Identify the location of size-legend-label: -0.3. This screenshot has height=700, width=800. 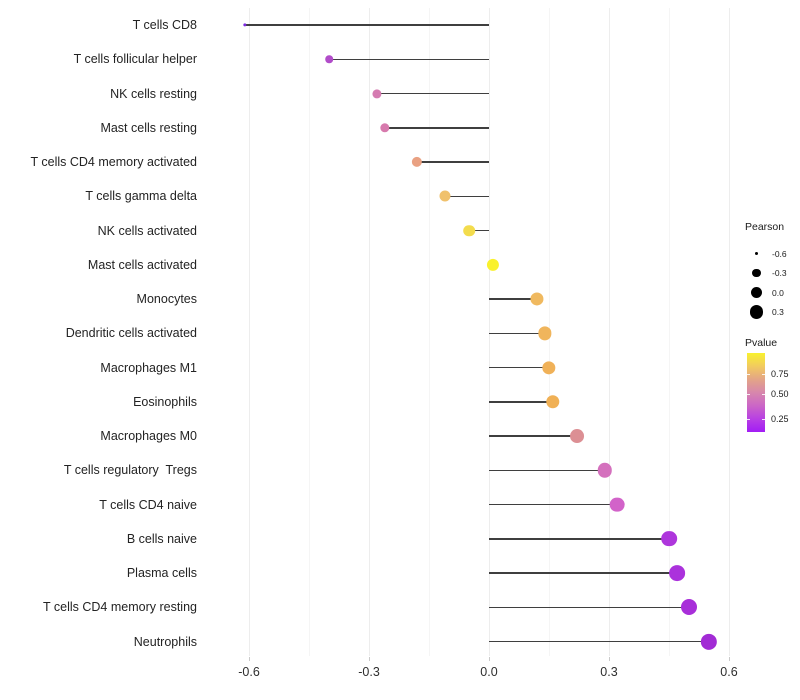
(779, 273).